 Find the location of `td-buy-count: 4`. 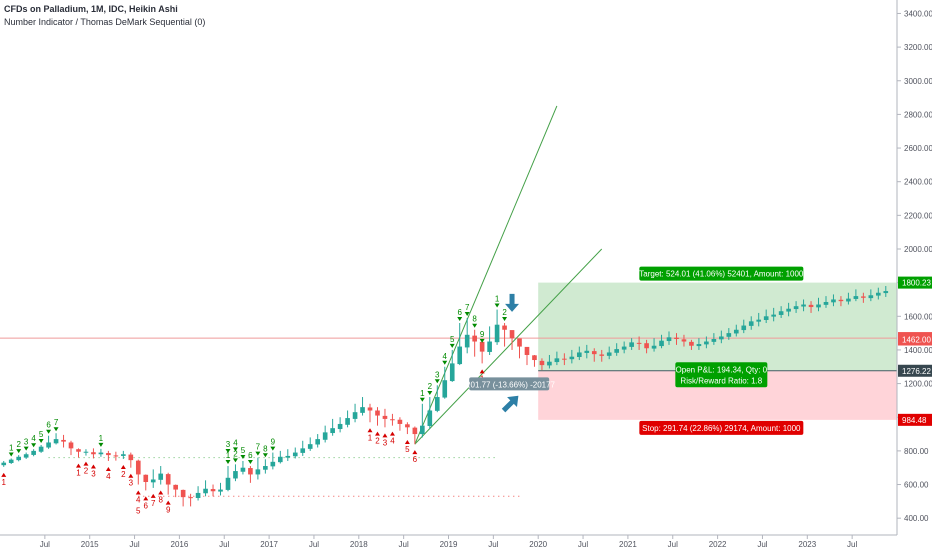

td-buy-count: 4 is located at coordinates (108, 476).